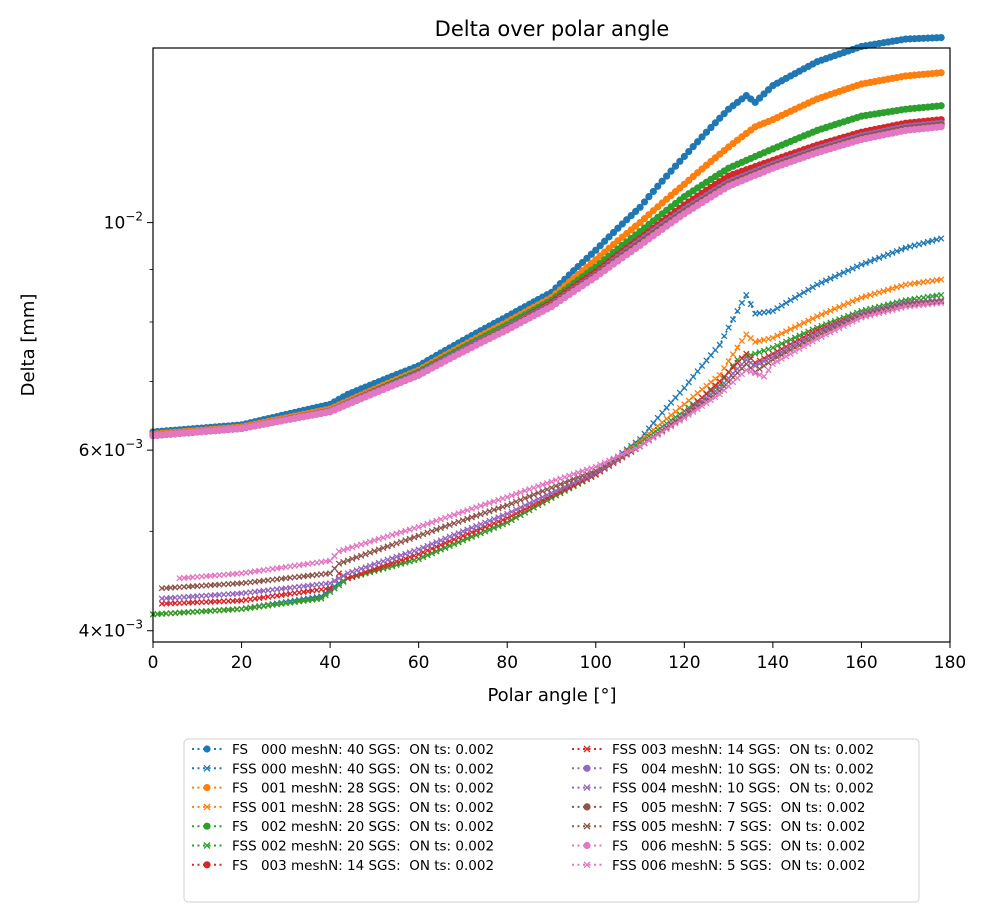 This screenshot has width=987, height=919. What do you see at coordinates (743, 789) in the screenshot?
I see `legend-label: FSS 004 meshN: 10 SGS: ON ts: 0.002` at bounding box center [743, 789].